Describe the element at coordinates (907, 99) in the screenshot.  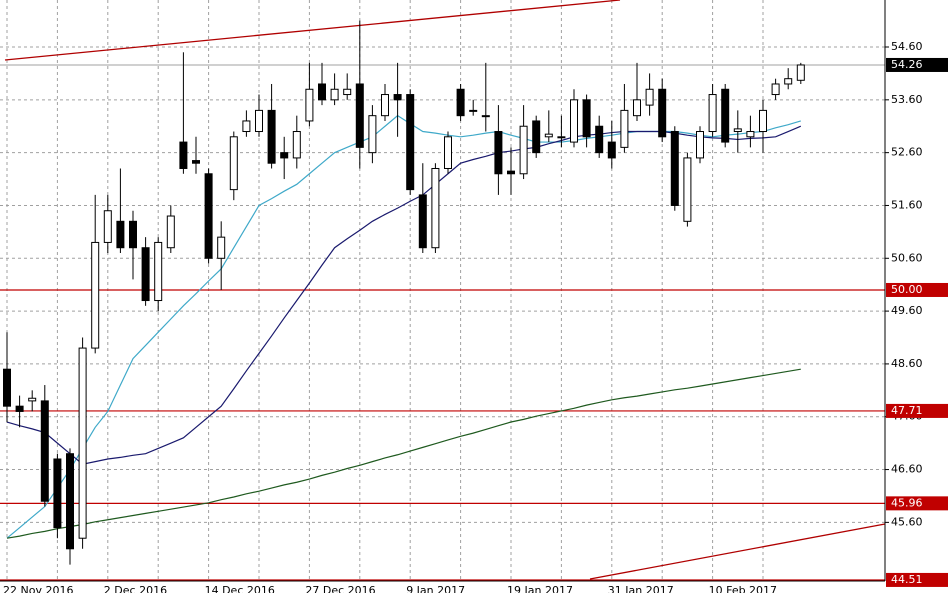
I see `y-tick-label: 53.60` at that location.